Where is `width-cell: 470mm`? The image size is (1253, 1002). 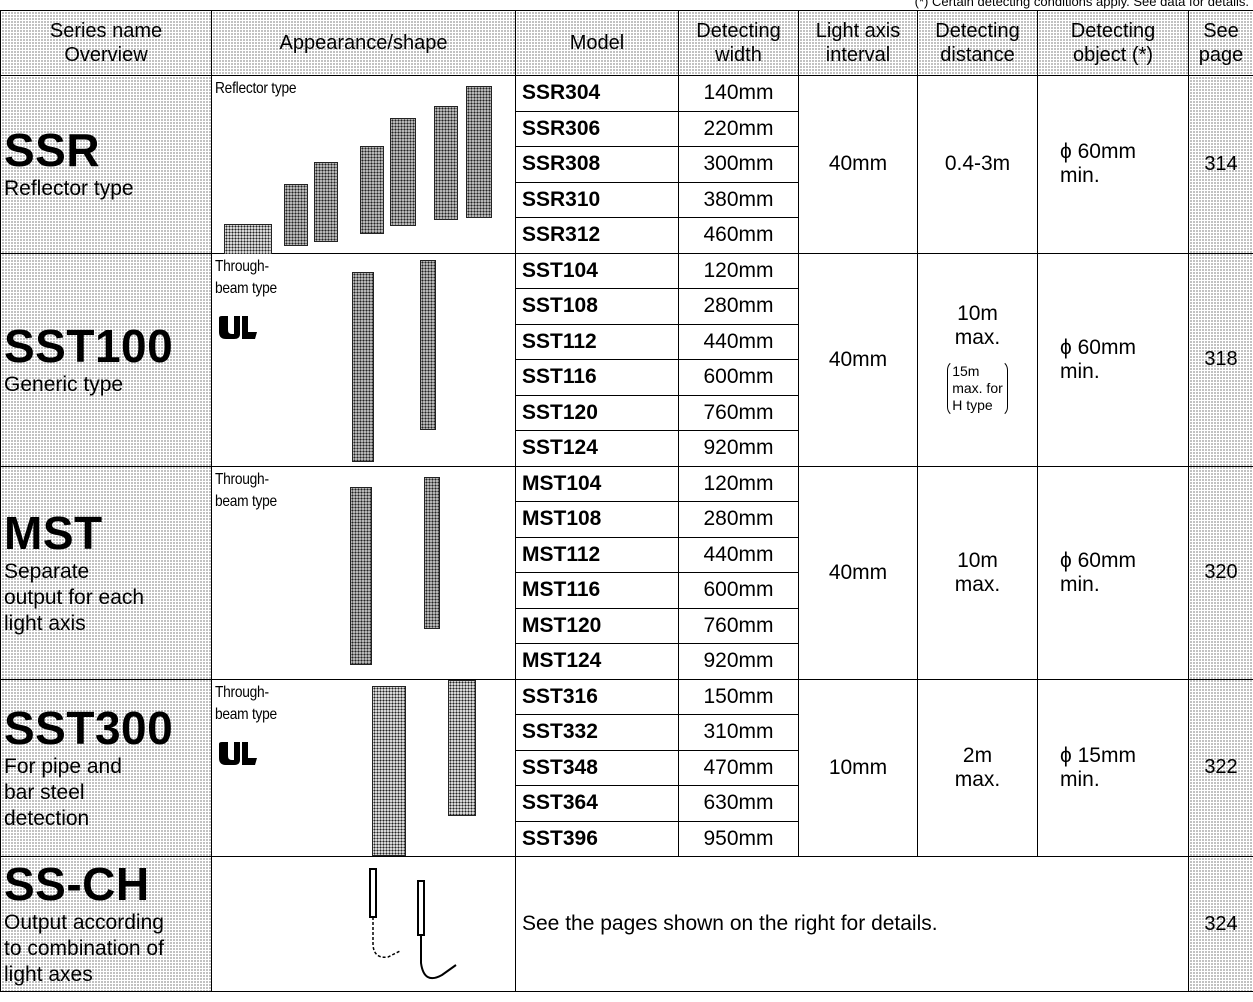
width-cell: 470mm is located at coordinates (738, 767).